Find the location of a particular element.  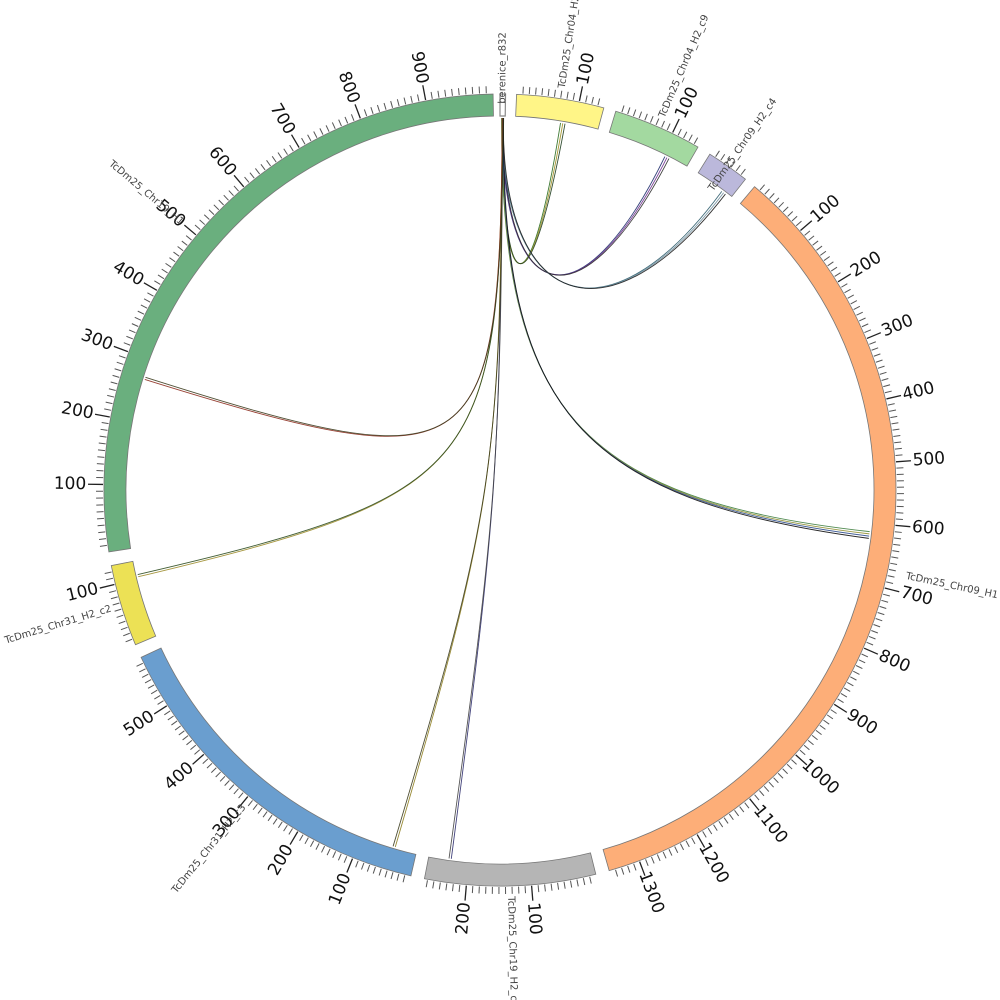

tick-label: 1300 is located at coordinates (651, 893).